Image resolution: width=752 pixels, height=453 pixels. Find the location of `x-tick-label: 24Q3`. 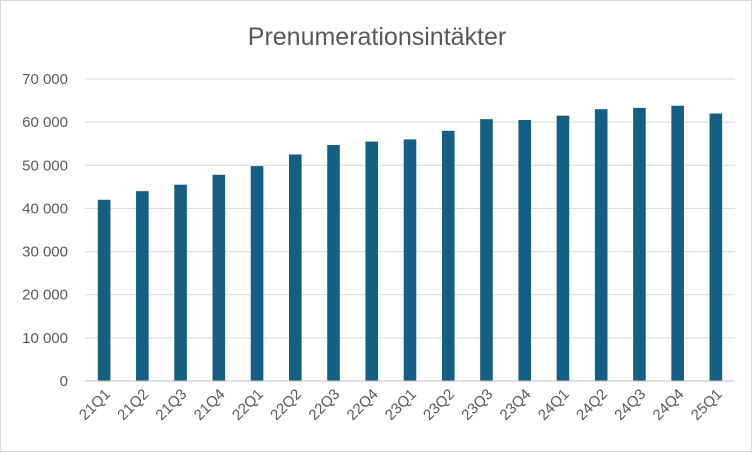

x-tick-label: 24Q3 is located at coordinates (630, 405).